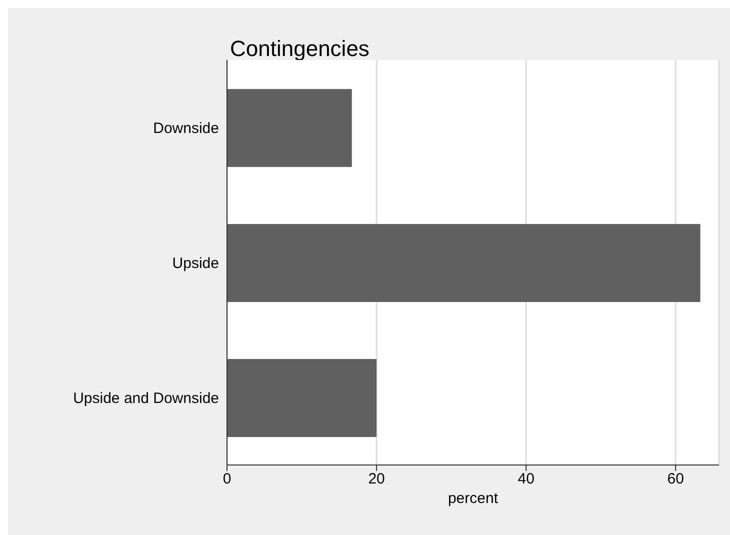 The image size is (730, 535). What do you see at coordinates (526, 479) in the screenshot?
I see `x-tick-label: 40` at bounding box center [526, 479].